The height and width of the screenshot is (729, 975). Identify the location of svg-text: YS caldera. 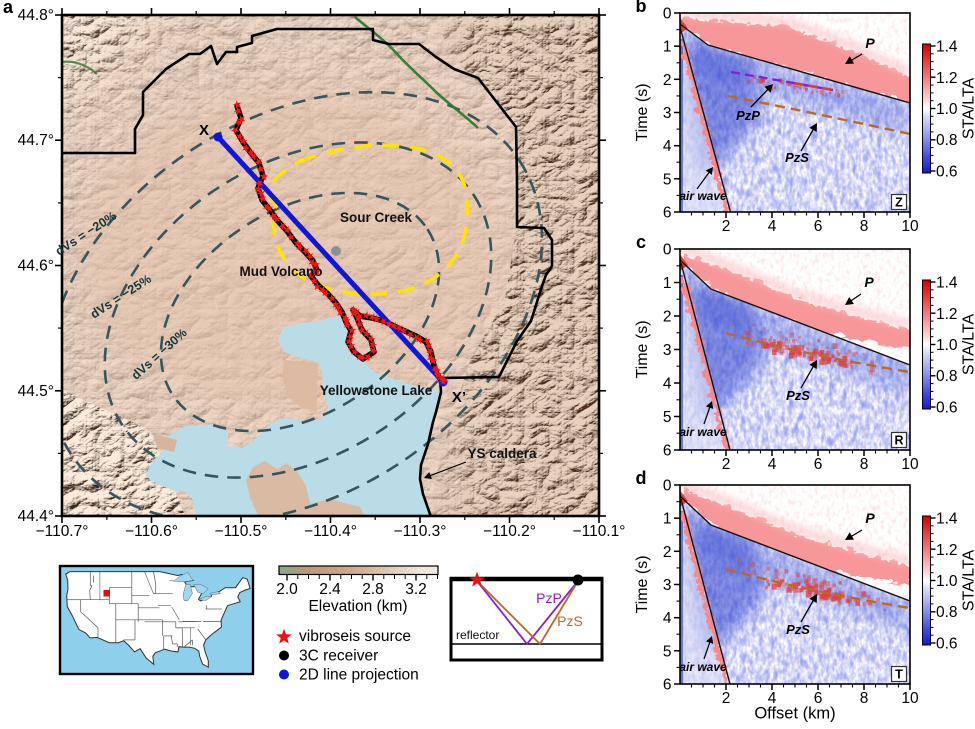
(502, 453).